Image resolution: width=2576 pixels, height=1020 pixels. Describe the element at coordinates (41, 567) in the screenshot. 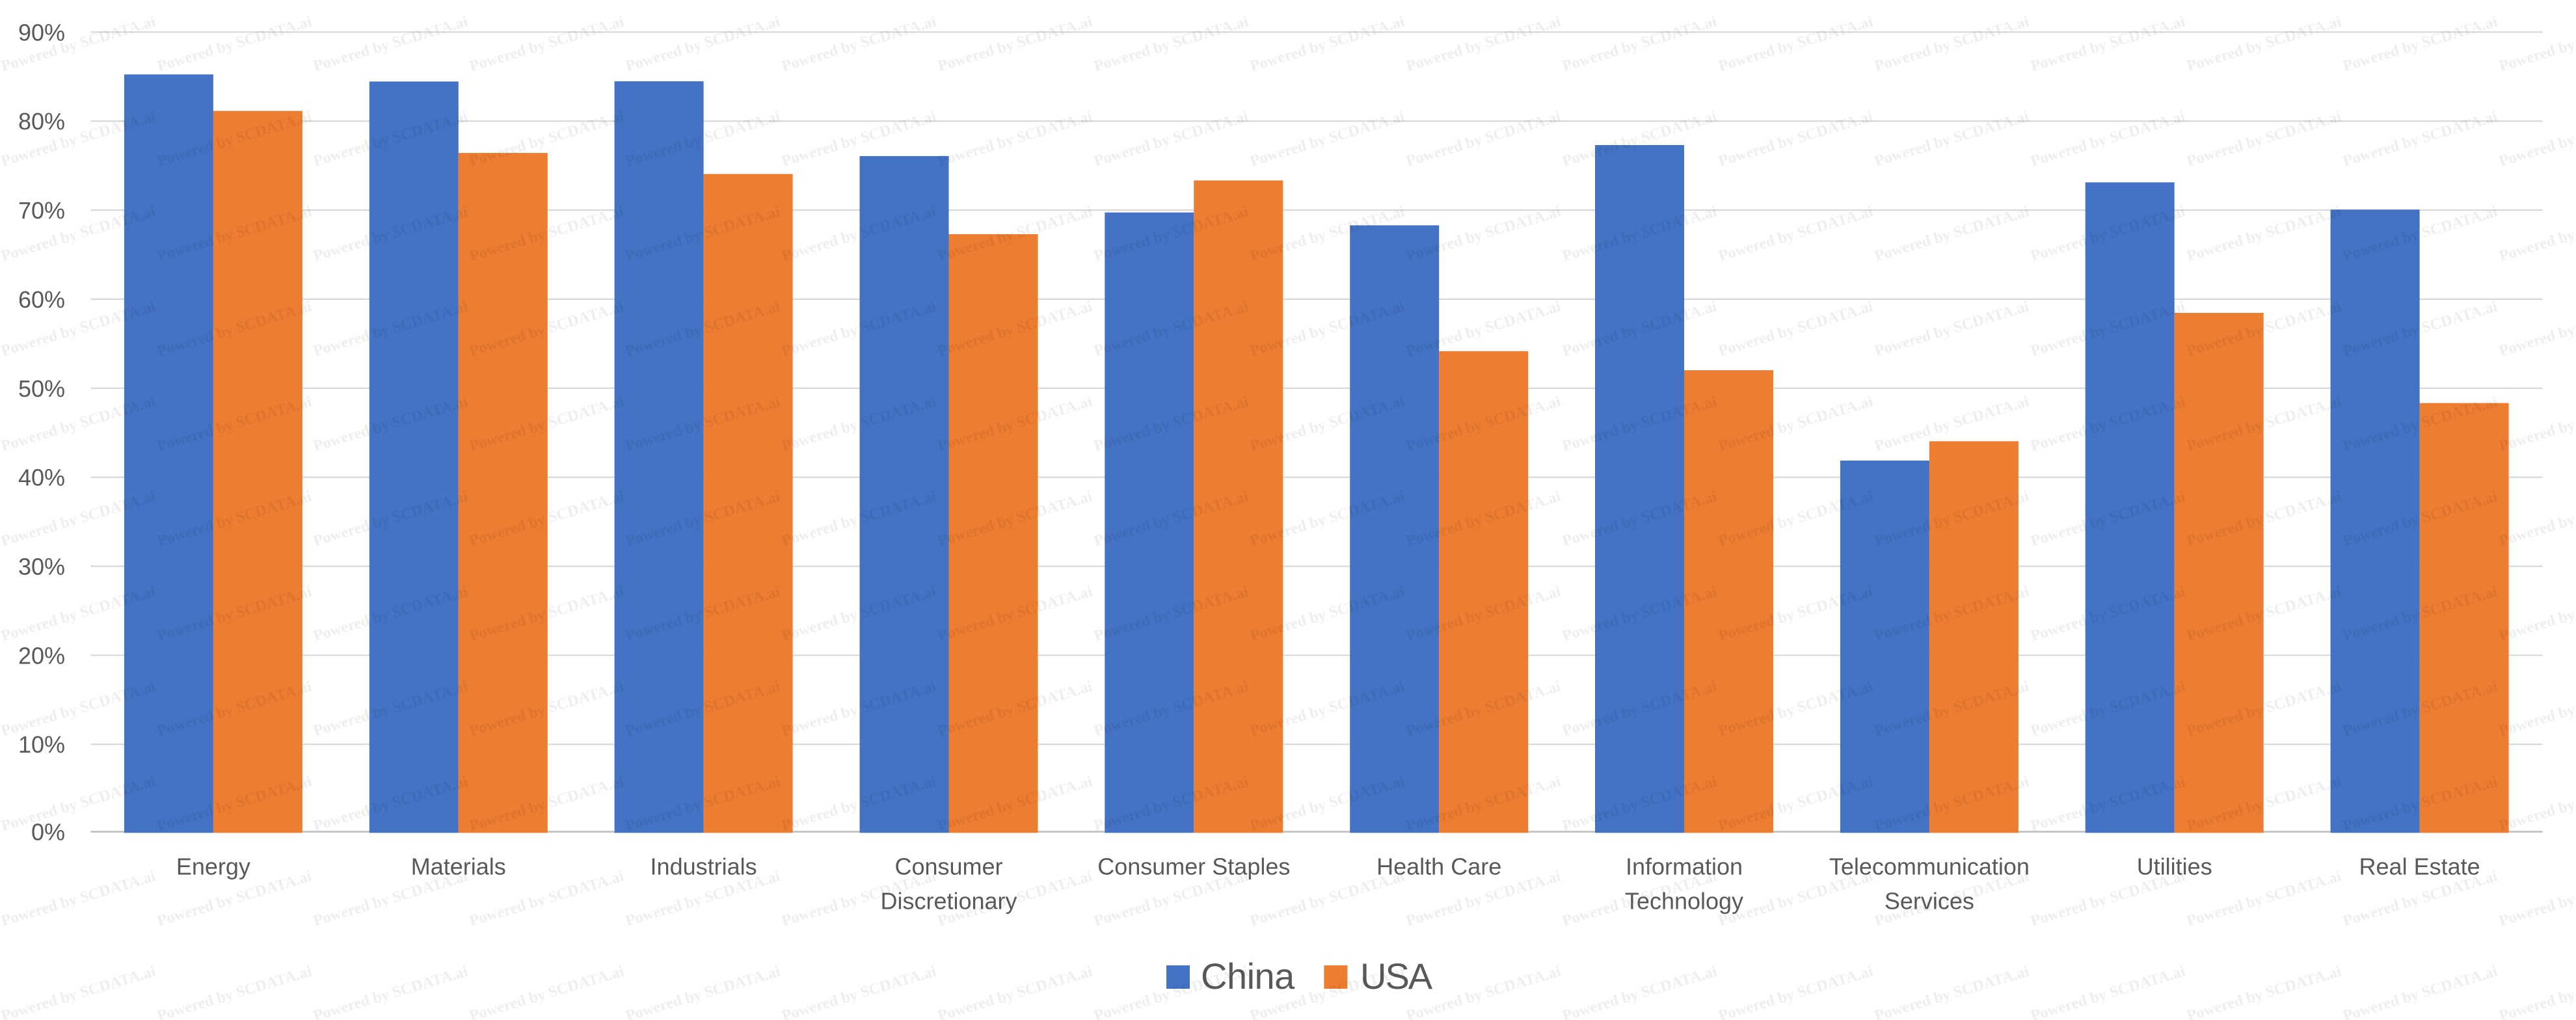

I see `svg-text: 30%` at that location.